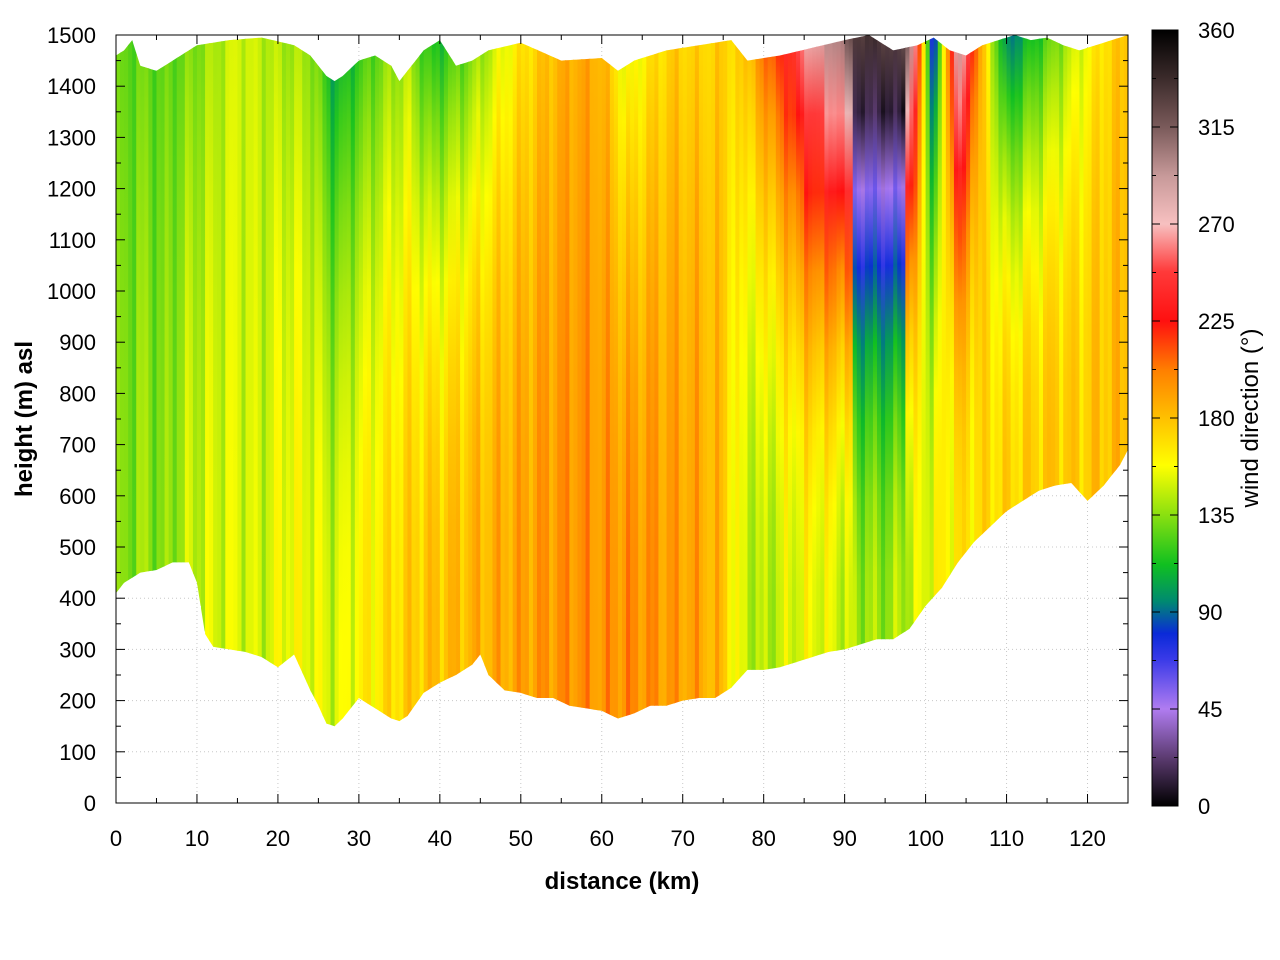 The image size is (1280, 960). I want to click on y-tick-label: 800, so click(77, 393).